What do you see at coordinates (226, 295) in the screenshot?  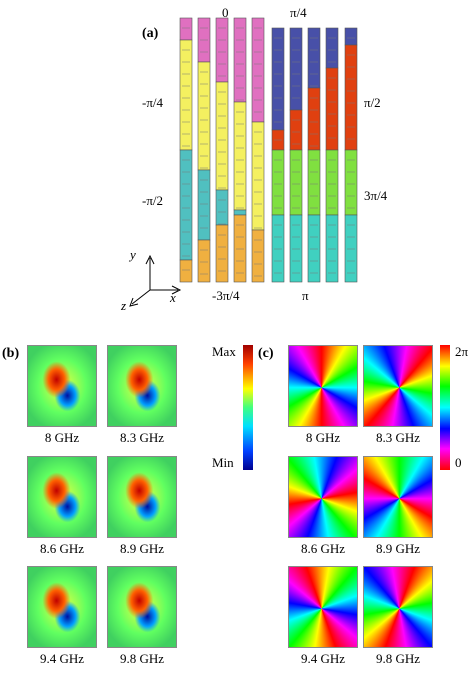 I see `phase-label: -3π/4` at bounding box center [226, 295].